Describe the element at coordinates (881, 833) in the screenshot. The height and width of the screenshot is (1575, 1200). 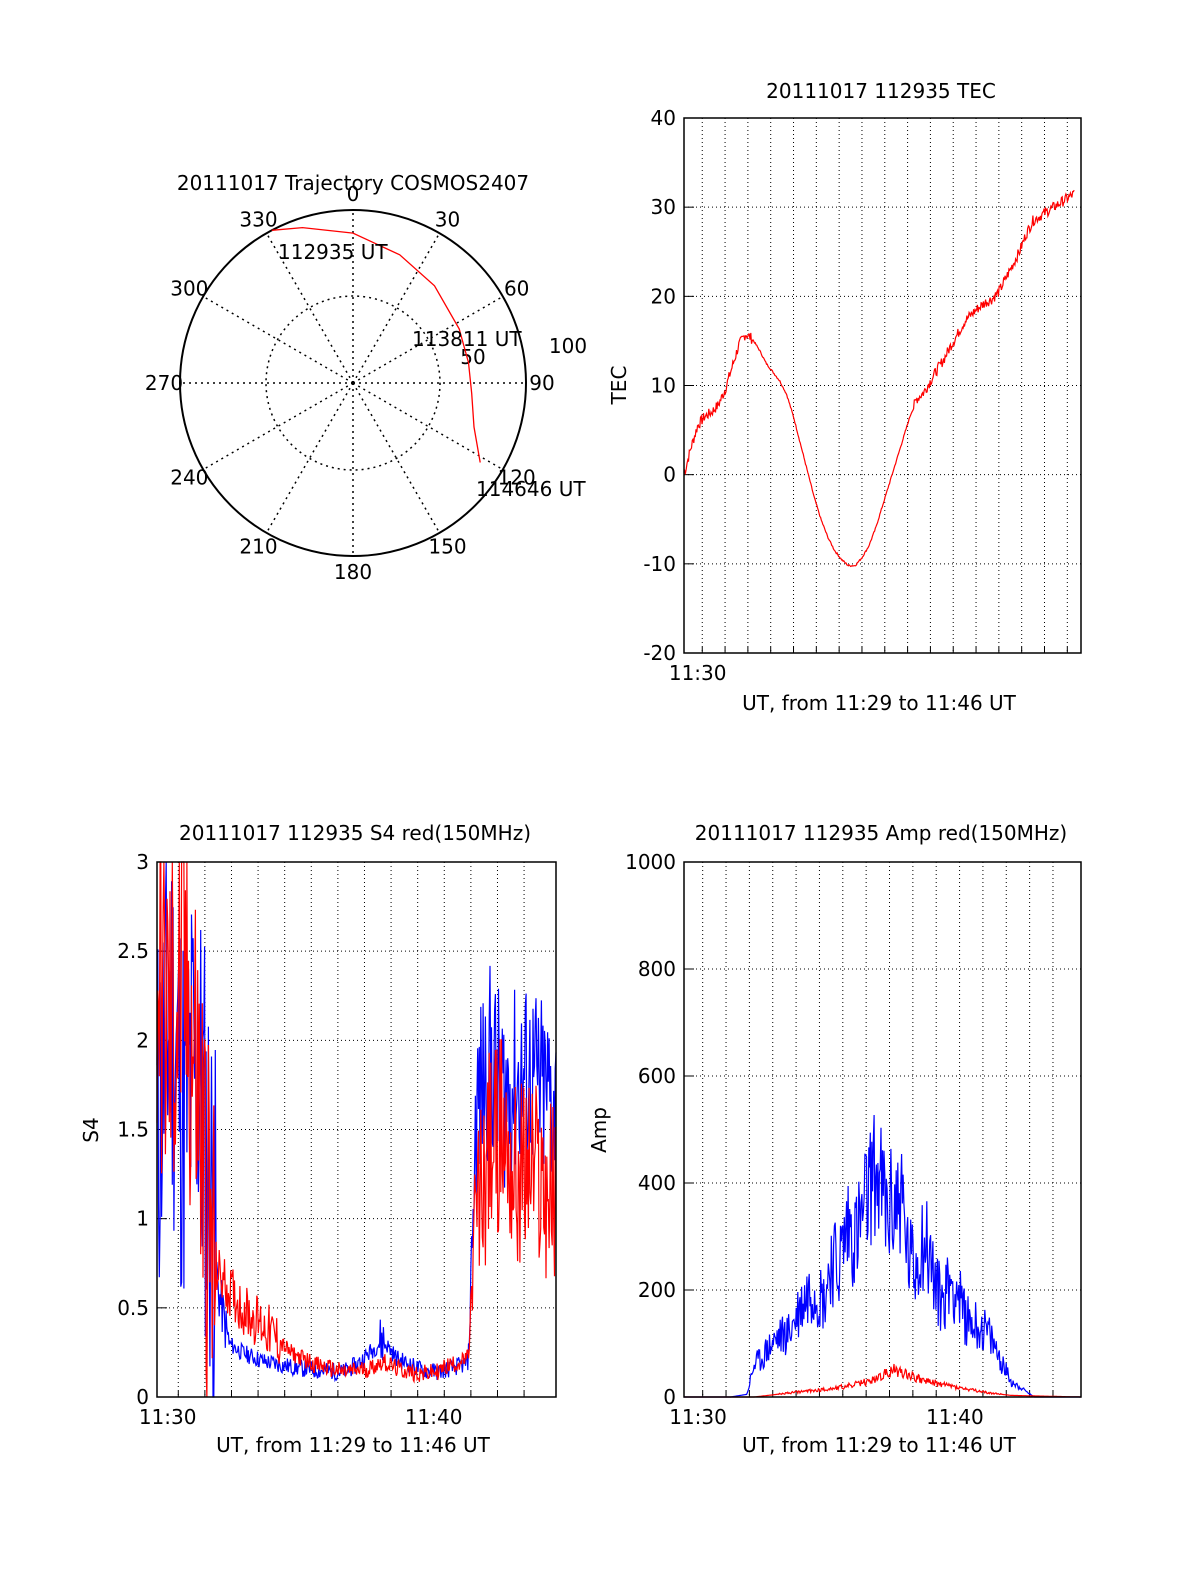
I see `amp-title: 20111017 112935 Amp red(150MHz)` at that location.